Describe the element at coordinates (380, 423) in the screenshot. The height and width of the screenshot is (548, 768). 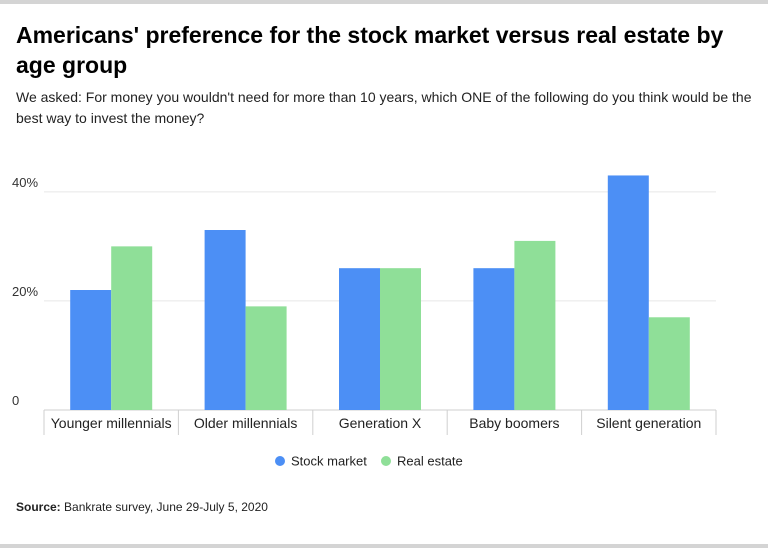
I see `x-tick-label: Generation X` at that location.